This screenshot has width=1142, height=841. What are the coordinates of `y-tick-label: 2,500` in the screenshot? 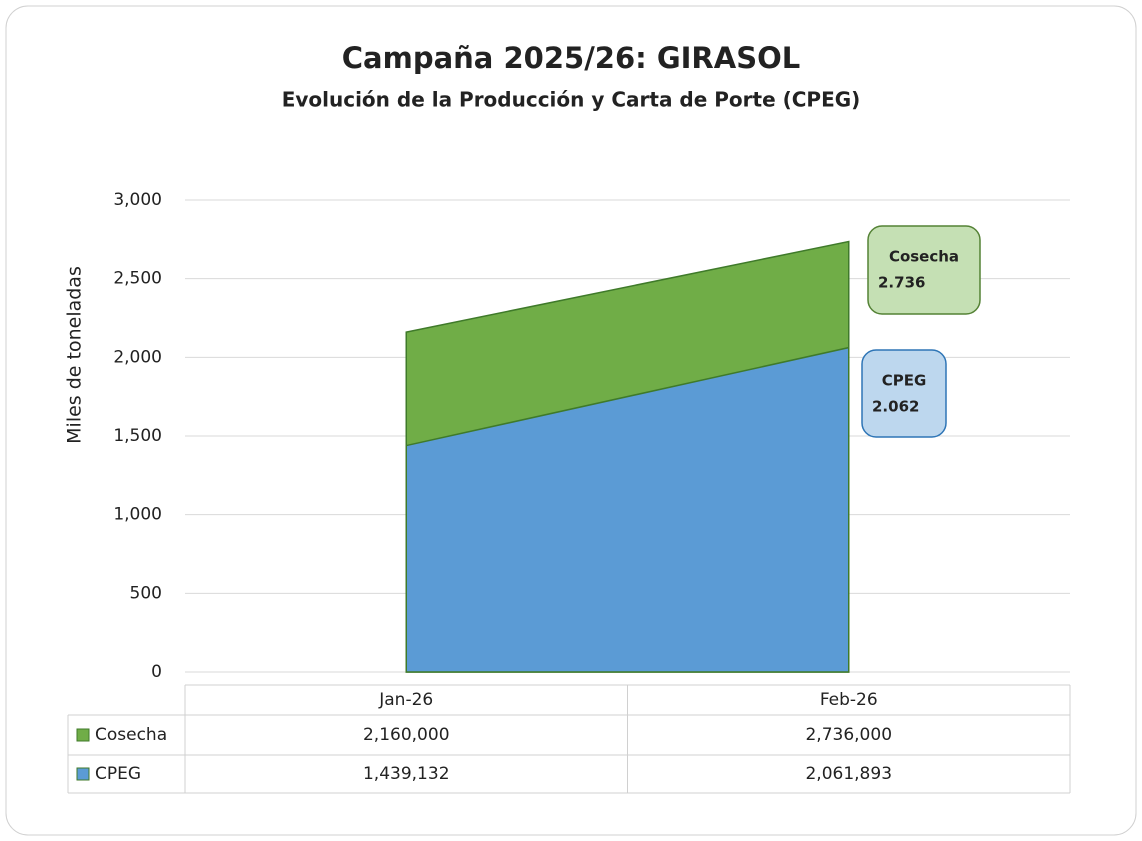 It's located at (137, 279).